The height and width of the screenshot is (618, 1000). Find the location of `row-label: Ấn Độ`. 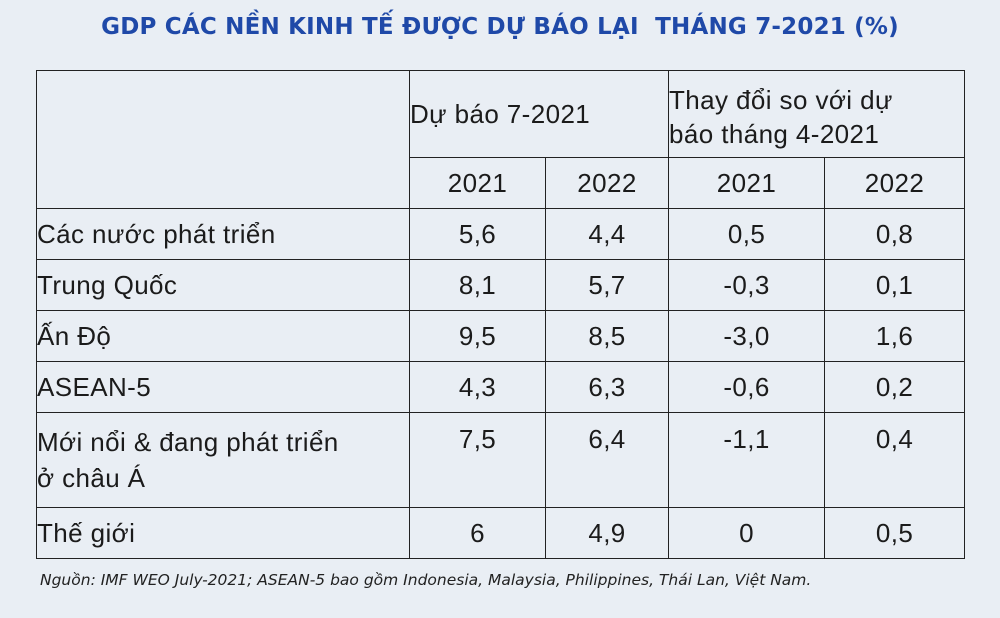

row-label: Ấn Độ is located at coordinates (223, 336).